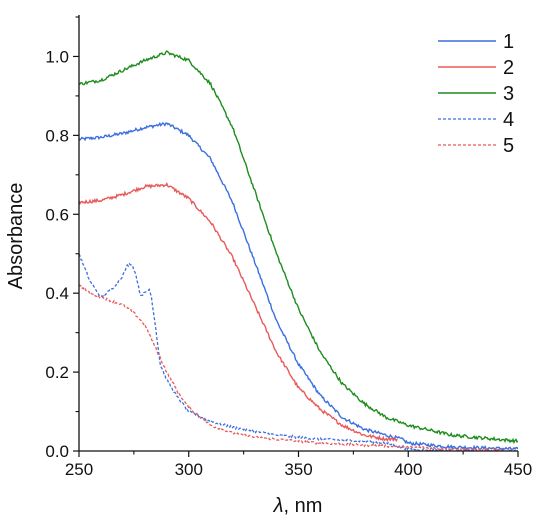 Image resolution: width=550 pixels, height=530 pixels. I want to click on y-tick-label: 0.2, so click(57, 372).